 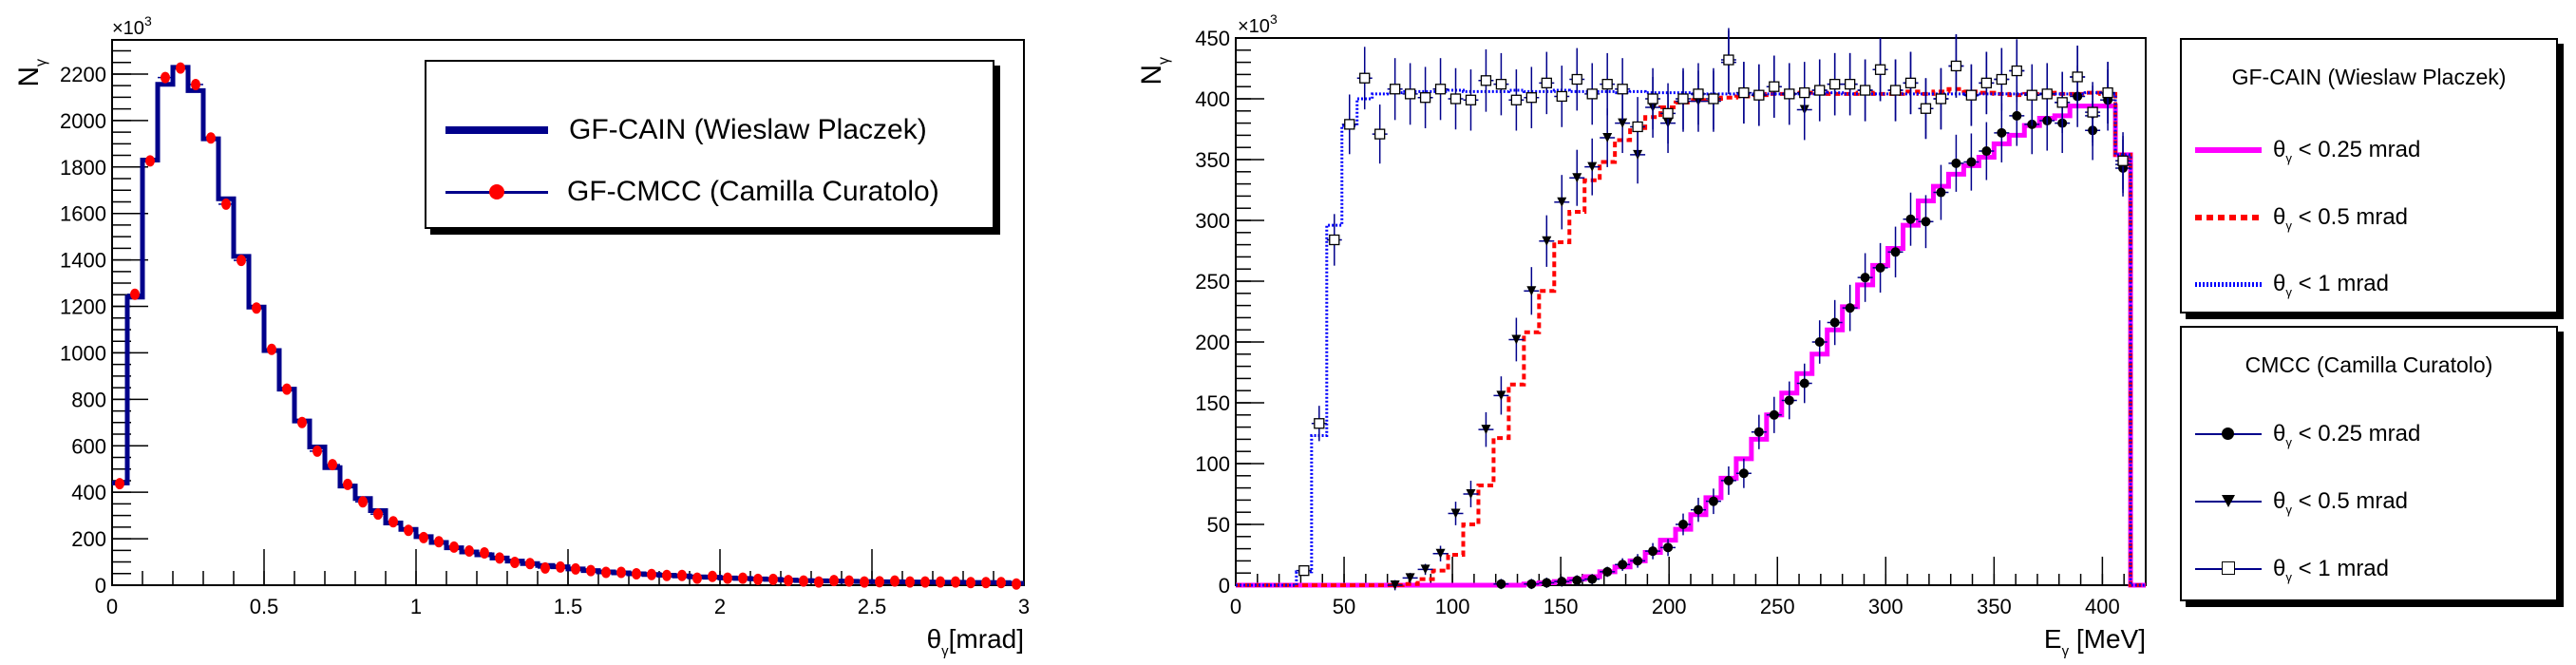 I want to click on x-axis-label-sub: γ, so click(x=945, y=651).